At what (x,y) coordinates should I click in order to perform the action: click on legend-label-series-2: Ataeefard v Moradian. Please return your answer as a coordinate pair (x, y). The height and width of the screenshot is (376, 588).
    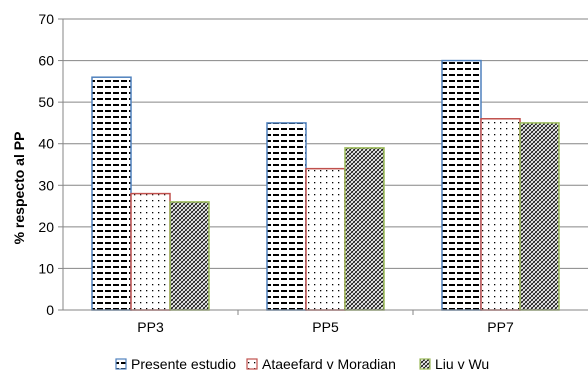
    Looking at the image, I should click on (329, 364).